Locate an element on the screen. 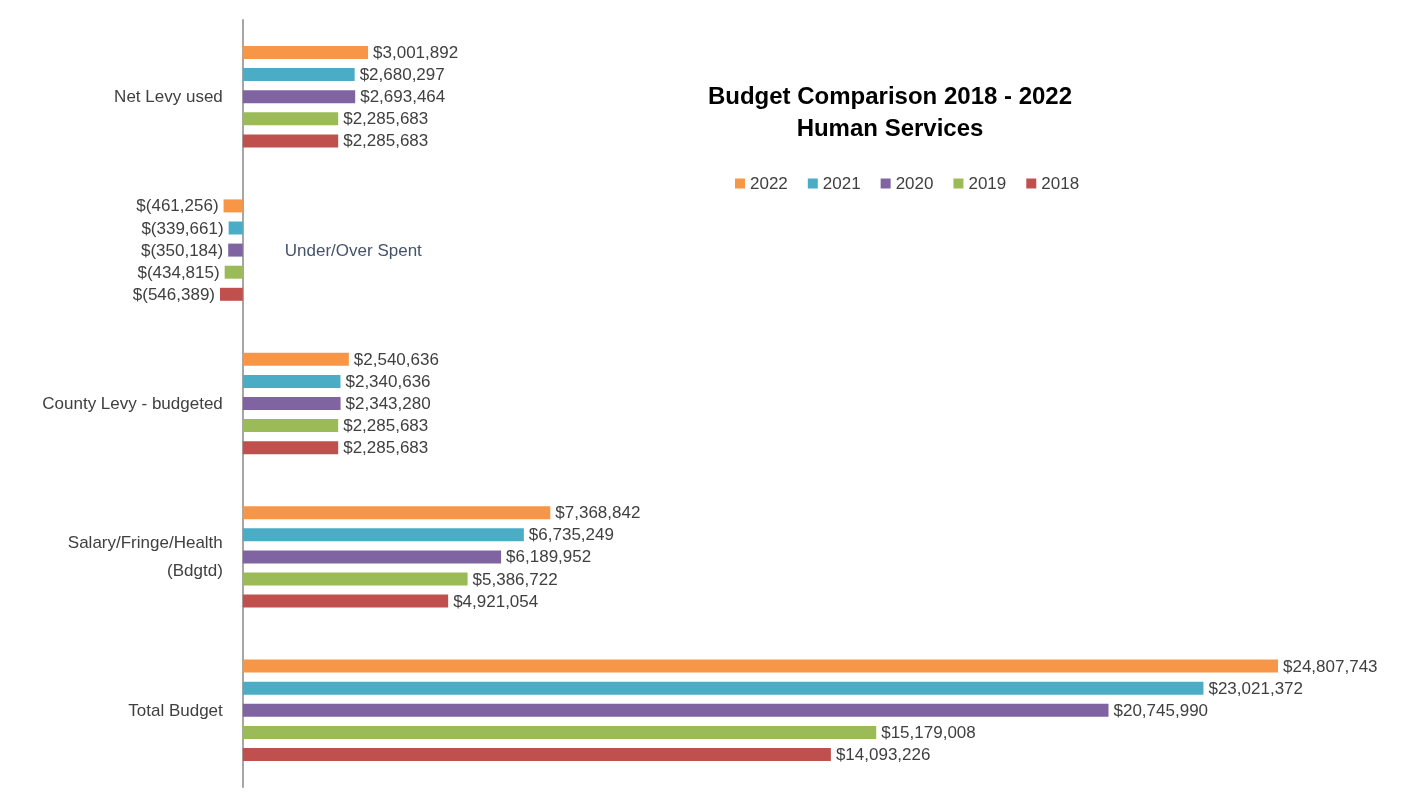 Image resolution: width=1408 pixels, height=799 pixels. text: Human Services is located at coordinates (890, 127).